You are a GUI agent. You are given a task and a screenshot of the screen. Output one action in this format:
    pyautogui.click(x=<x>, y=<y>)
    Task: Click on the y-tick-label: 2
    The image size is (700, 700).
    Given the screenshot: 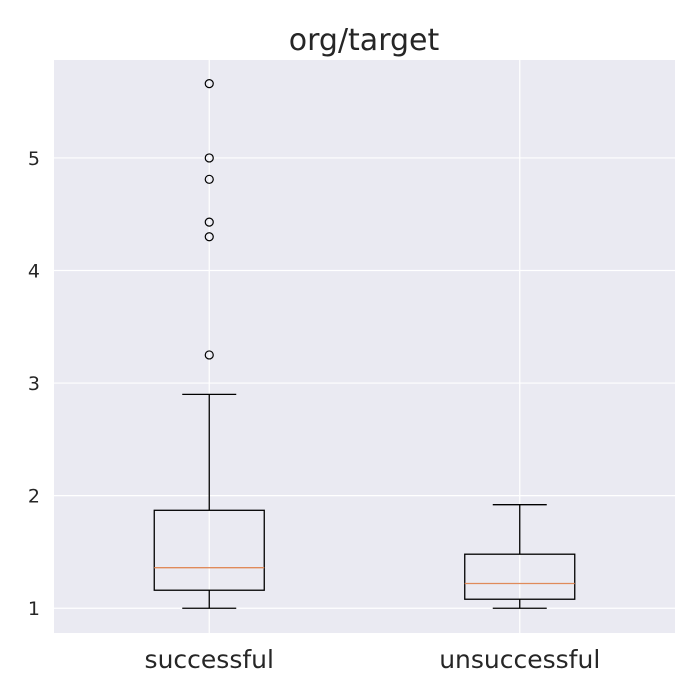 What is the action you would take?
    pyautogui.click(x=34, y=497)
    